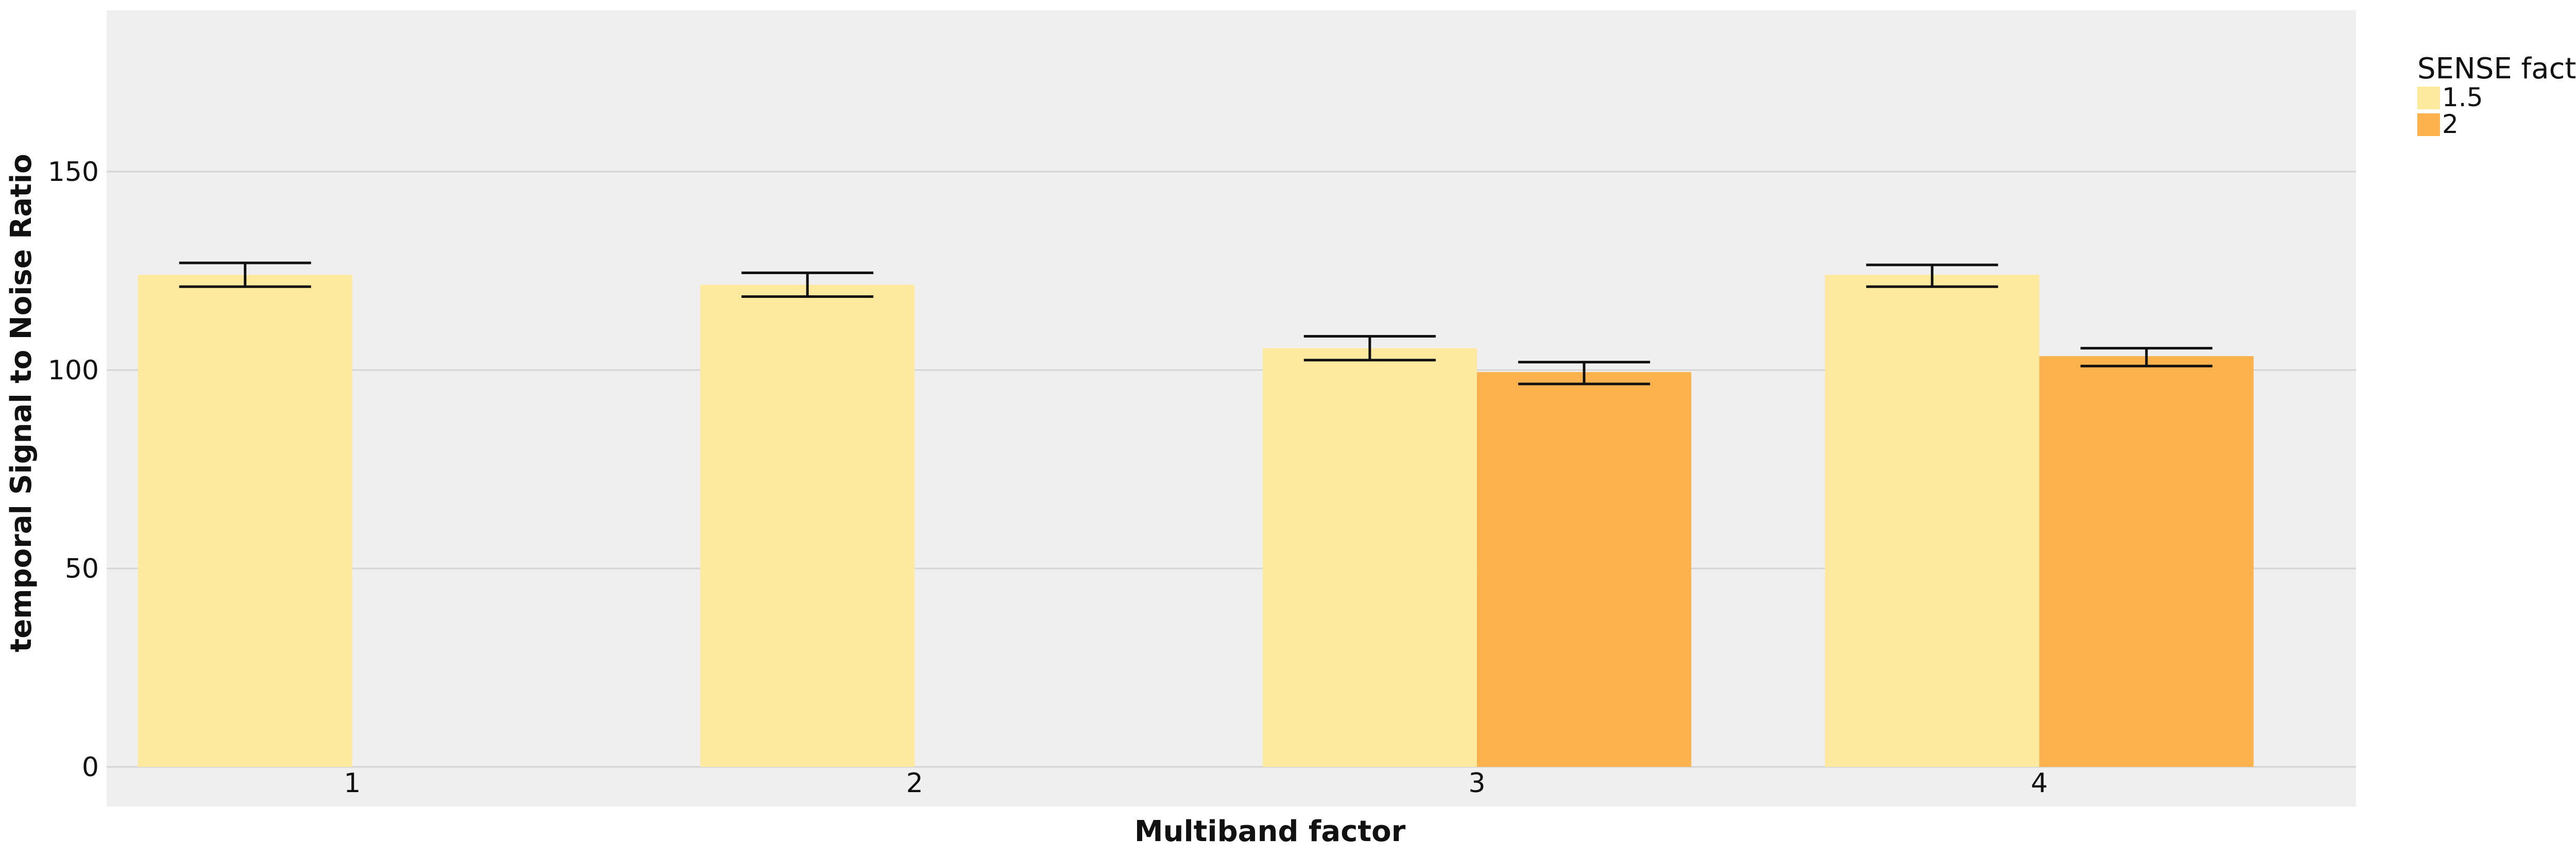 The height and width of the screenshot is (855, 2576). I want to click on x-tick-label: 1, so click(352, 783).